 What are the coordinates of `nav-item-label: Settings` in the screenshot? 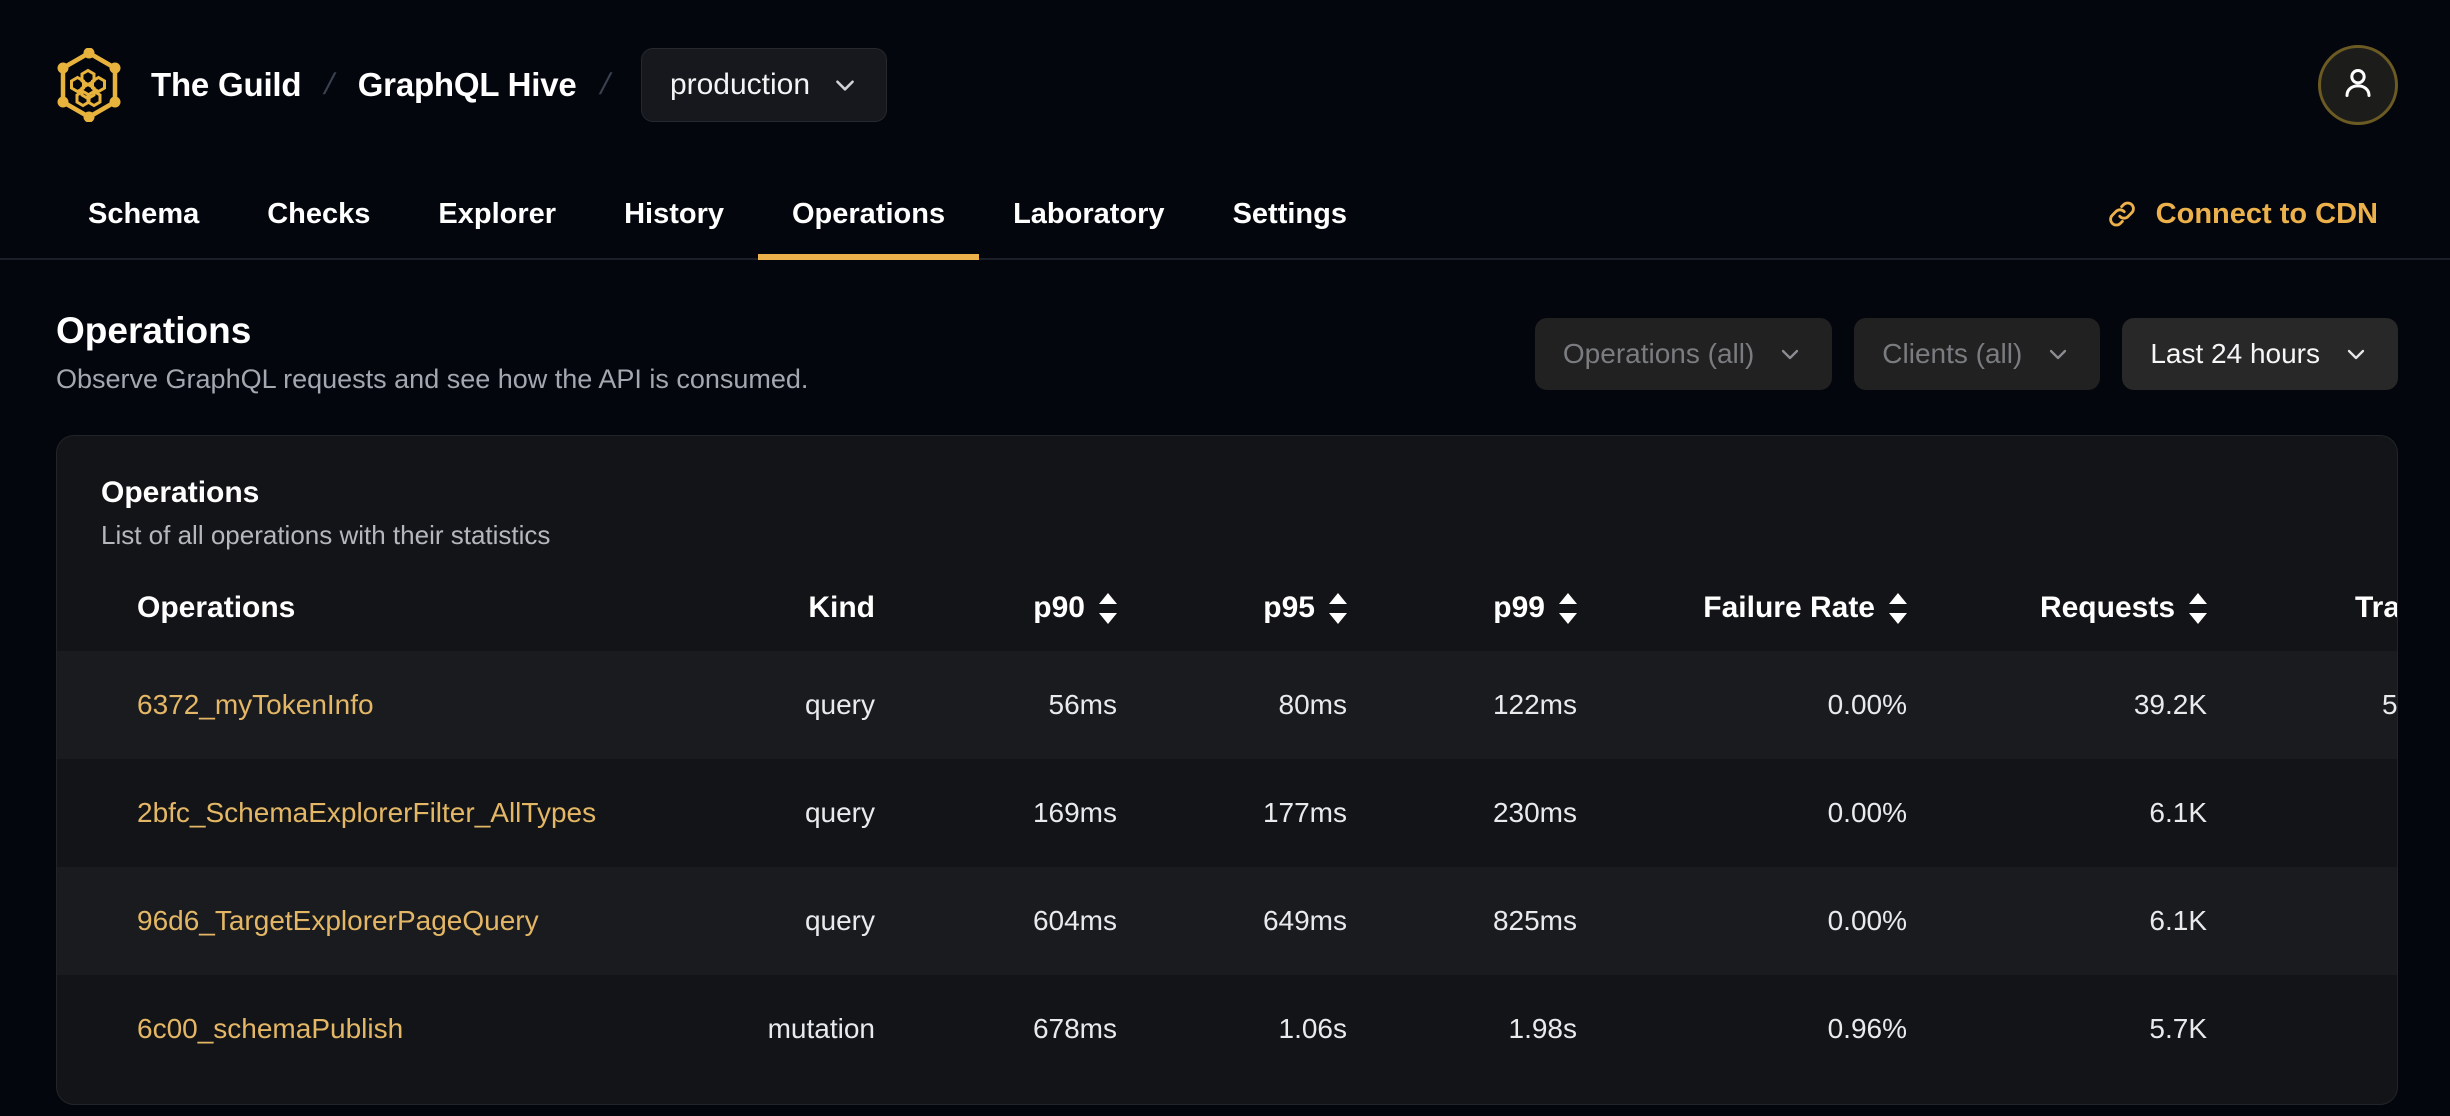 It's located at (1289, 213).